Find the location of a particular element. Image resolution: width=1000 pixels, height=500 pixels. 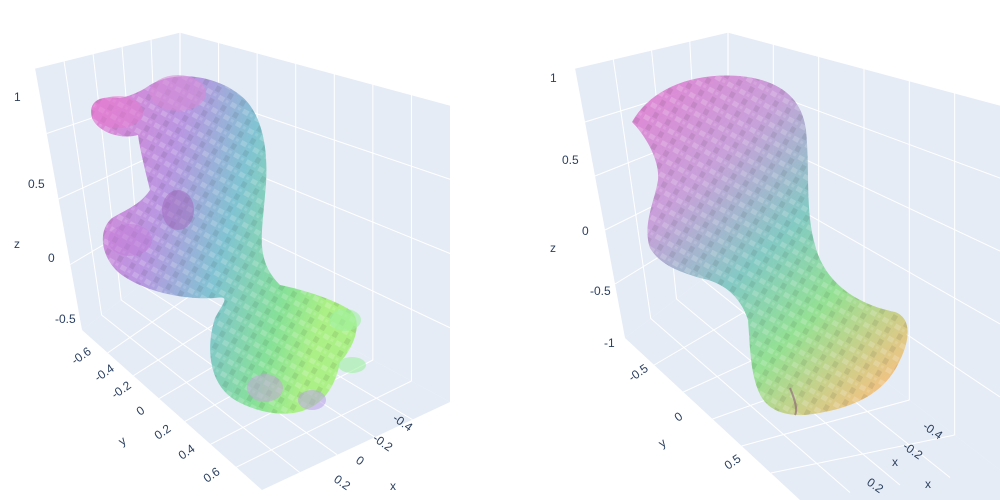

axis-right-y-tick: 0 is located at coordinates (679, 416).